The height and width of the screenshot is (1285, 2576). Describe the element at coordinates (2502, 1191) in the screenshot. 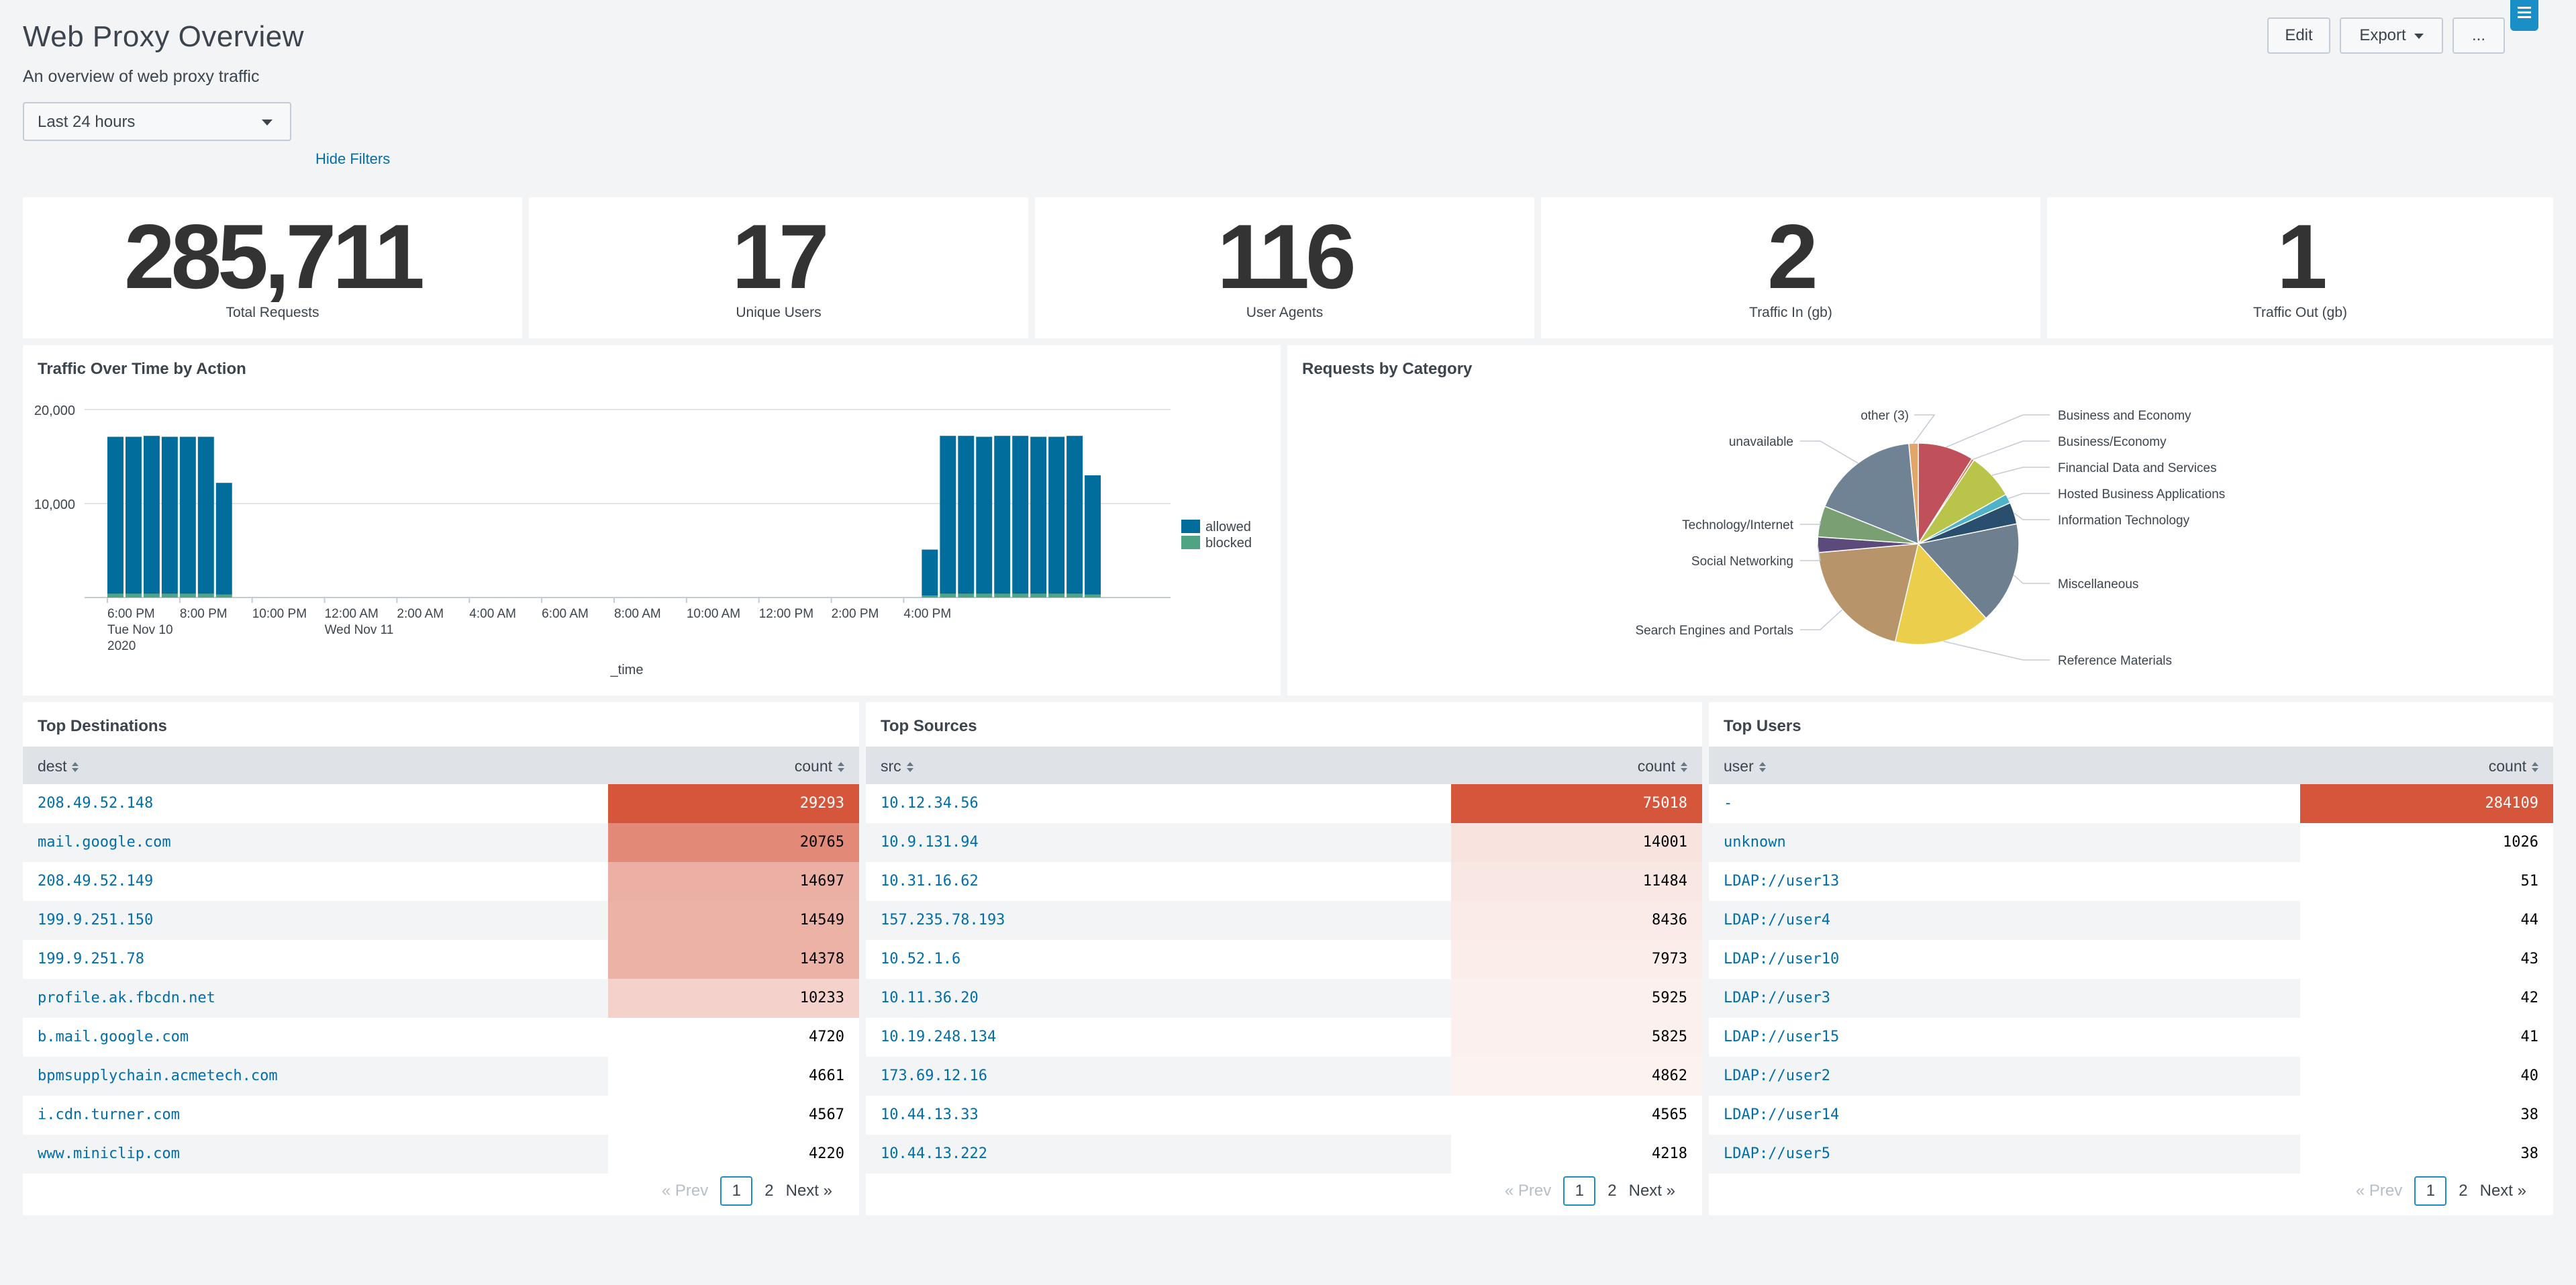

I see `next-page-button: Next »` at that location.